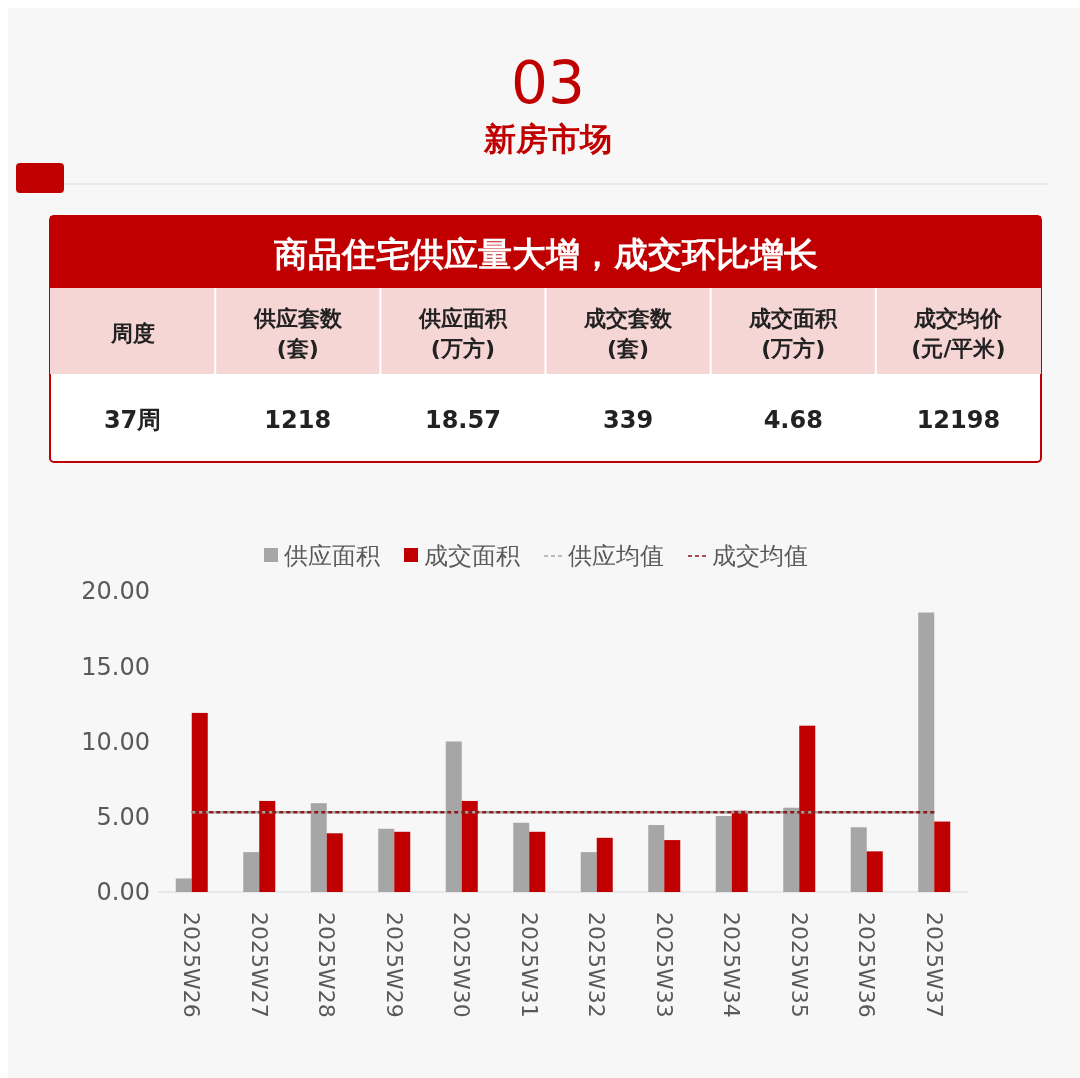 Image resolution: width=1080 pixels, height=1078 pixels. I want to click on legend-label: 成交面积, so click(472, 556).